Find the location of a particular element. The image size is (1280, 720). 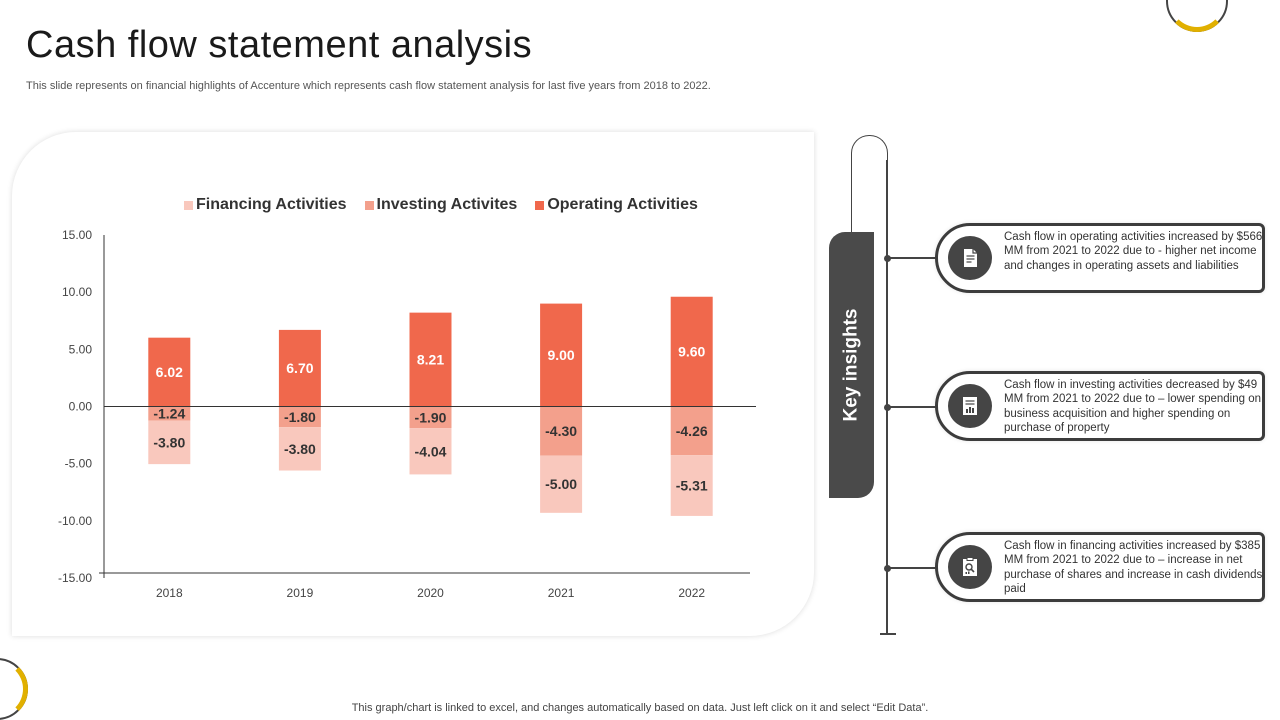

legend-swatch-operating is located at coordinates (540, 205).